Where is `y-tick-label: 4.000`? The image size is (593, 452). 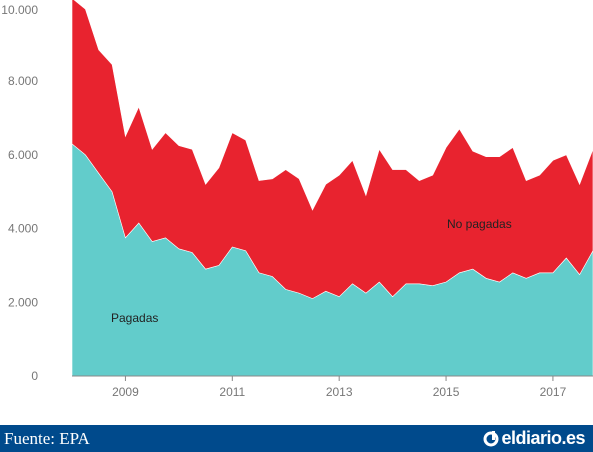
y-tick-label: 4.000 is located at coordinates (23, 229).